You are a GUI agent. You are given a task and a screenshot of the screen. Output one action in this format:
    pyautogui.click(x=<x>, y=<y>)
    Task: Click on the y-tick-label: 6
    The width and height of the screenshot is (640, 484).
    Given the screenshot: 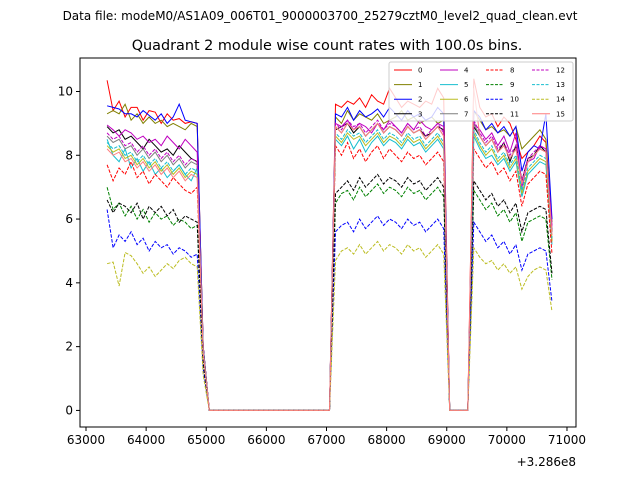 What is the action you would take?
    pyautogui.click(x=69, y=219)
    